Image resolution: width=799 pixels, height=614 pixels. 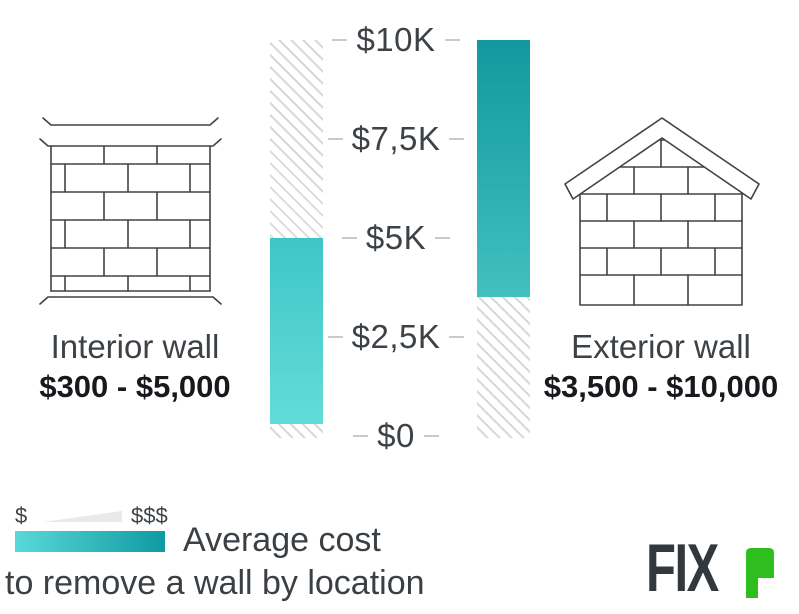 I want to click on price-scale-wedge-icon, so click(x=82, y=516).